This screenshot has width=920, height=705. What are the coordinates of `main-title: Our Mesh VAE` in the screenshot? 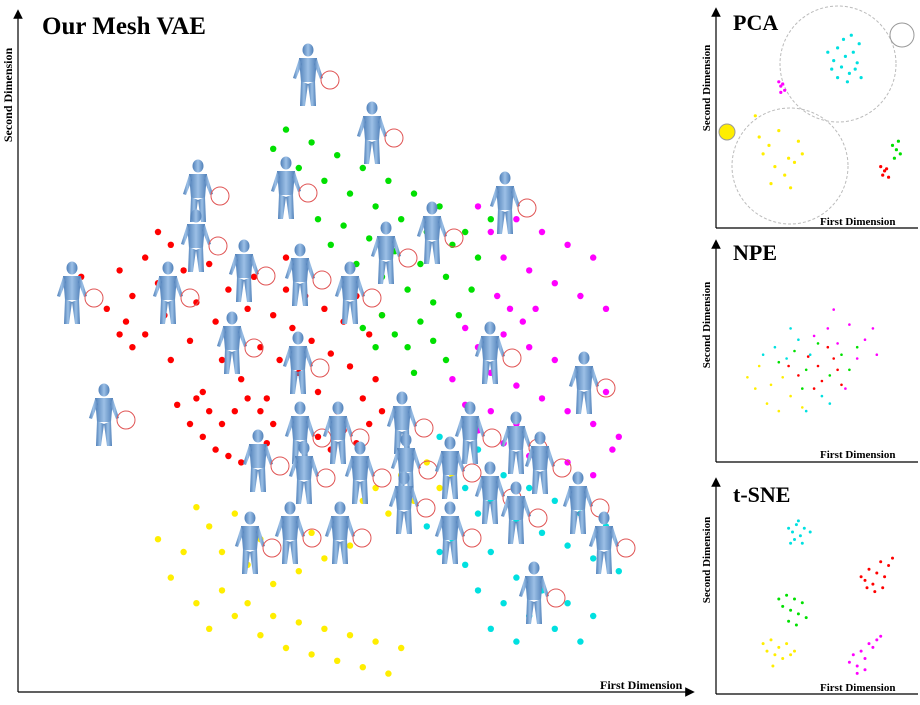 It's located at (124, 26).